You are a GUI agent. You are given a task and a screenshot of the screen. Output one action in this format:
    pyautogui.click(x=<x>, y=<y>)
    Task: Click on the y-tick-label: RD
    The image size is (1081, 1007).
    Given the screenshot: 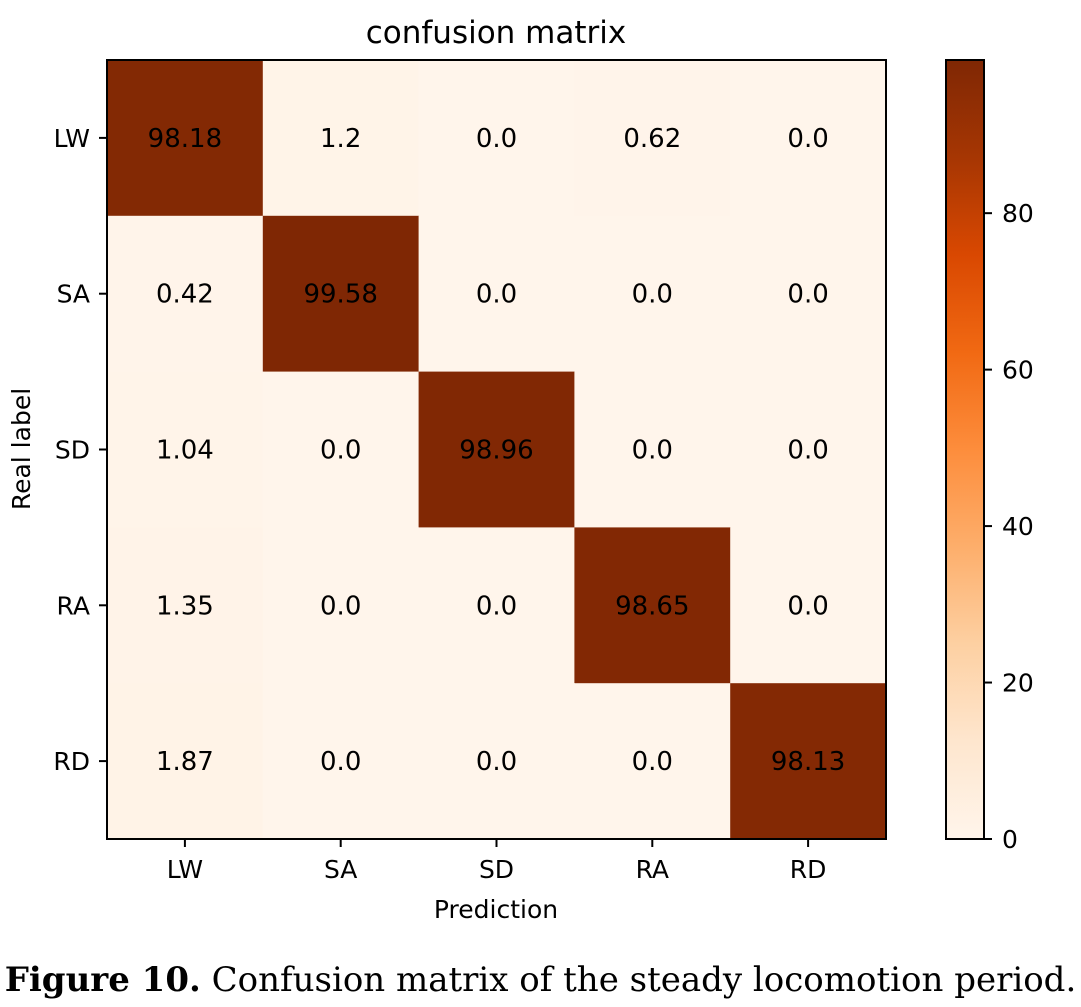 What is the action you would take?
    pyautogui.click(x=71, y=761)
    